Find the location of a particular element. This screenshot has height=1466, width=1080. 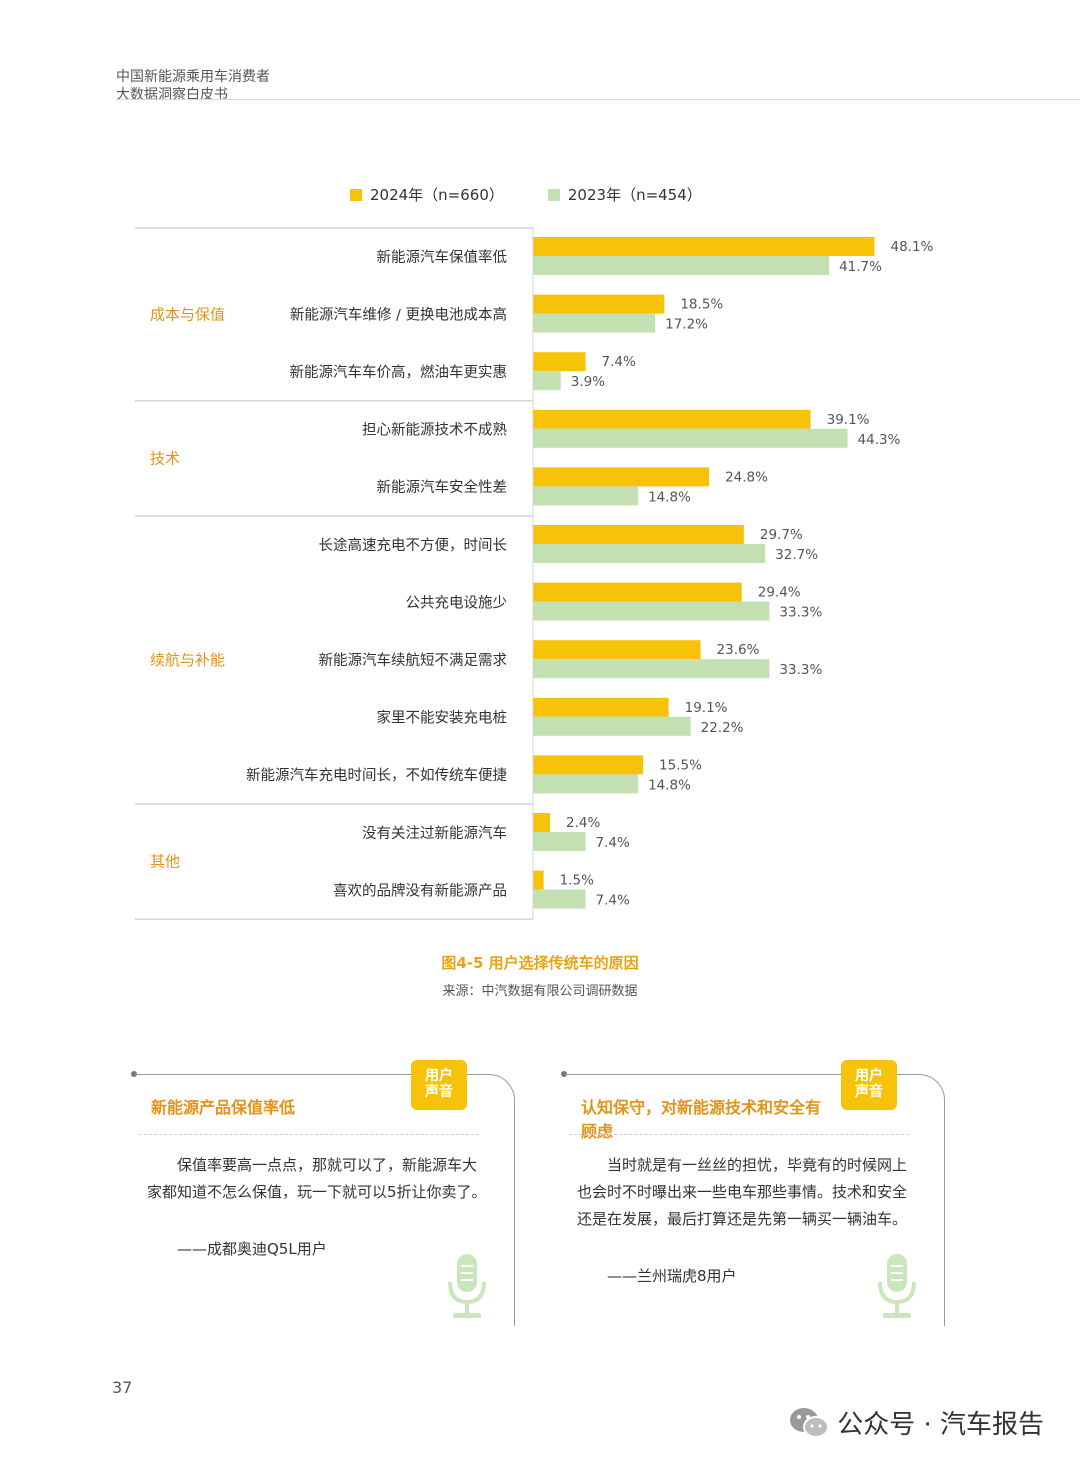

legend-item-2023: 2023年（n=454） is located at coordinates (624, 194).